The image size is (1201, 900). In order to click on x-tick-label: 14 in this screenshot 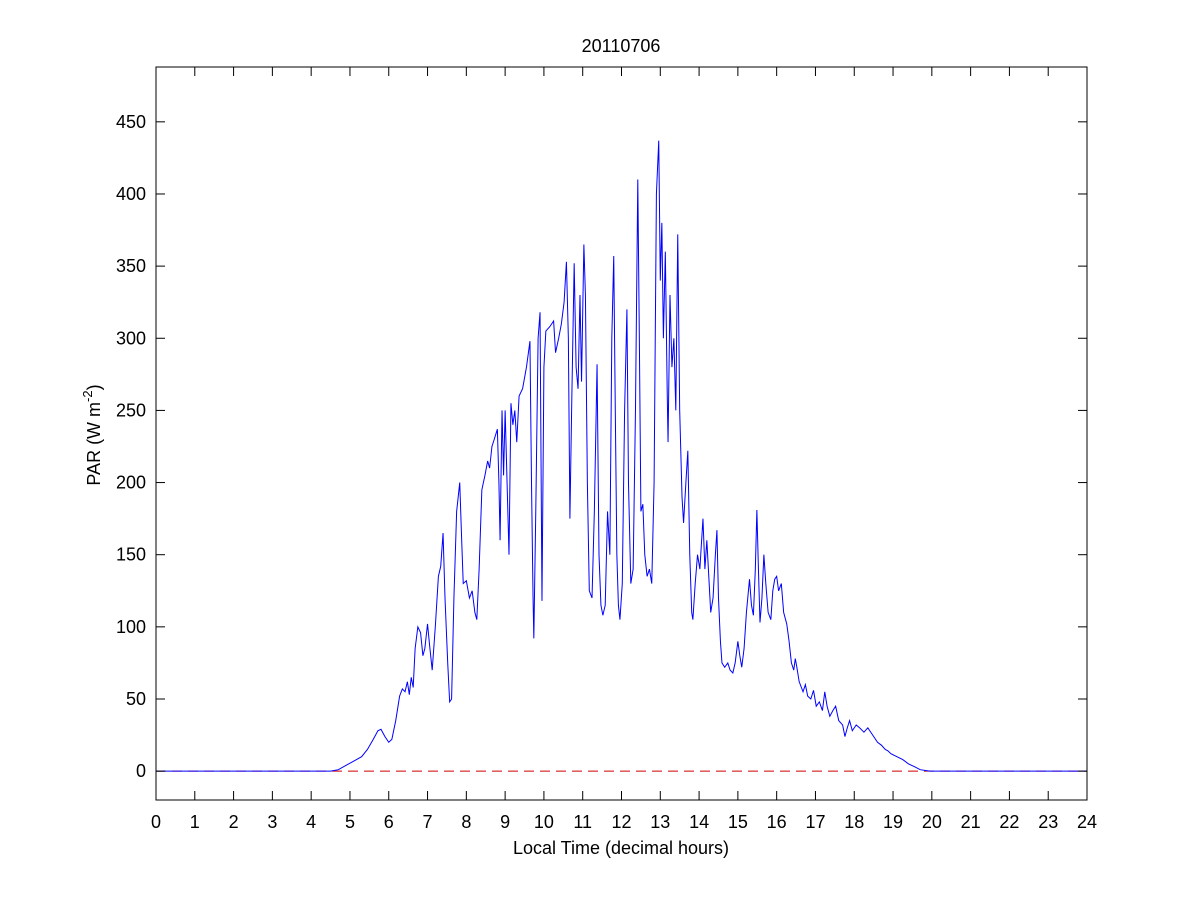, I will do `click(699, 822)`.